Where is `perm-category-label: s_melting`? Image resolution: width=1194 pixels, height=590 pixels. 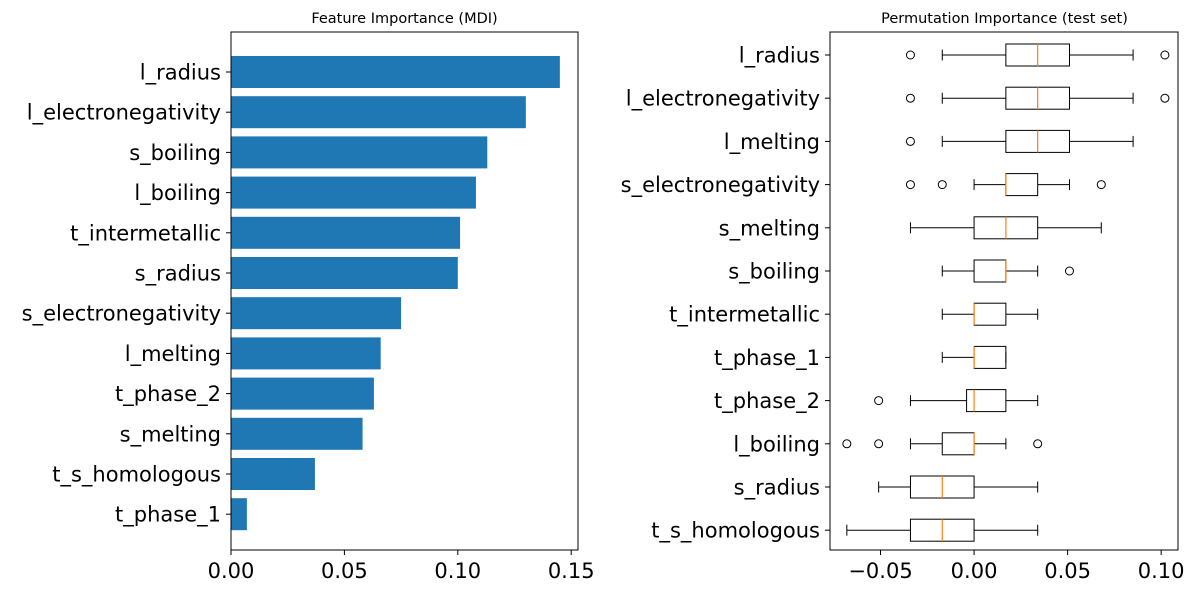
perm-category-label: s_melting is located at coordinates (769, 228).